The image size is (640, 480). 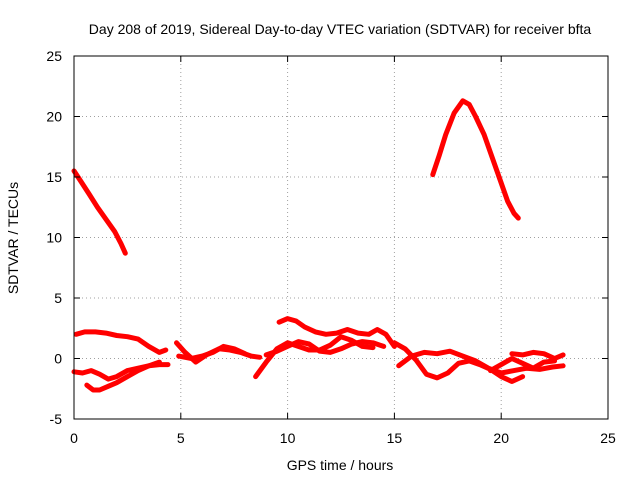 What do you see at coordinates (54, 238) in the screenshot?
I see `y-tick-label: 10` at bounding box center [54, 238].